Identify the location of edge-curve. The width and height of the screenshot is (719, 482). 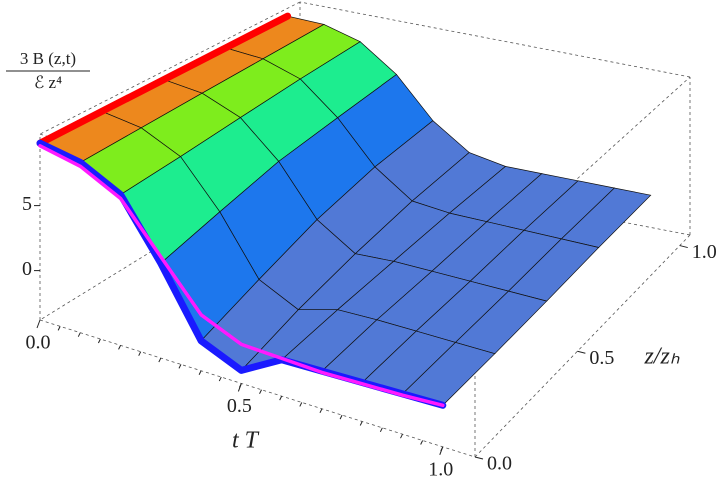
(164, 79).